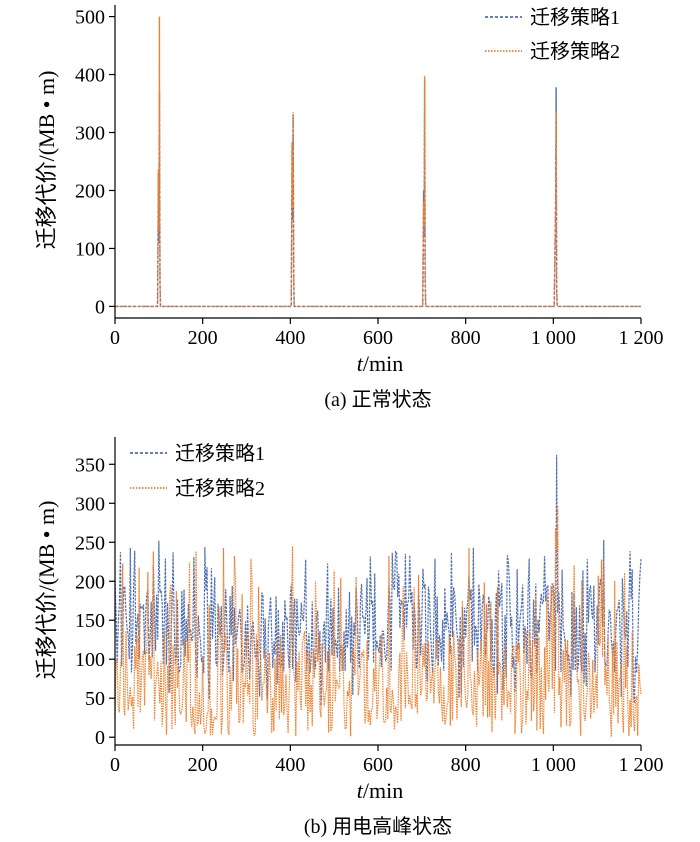  What do you see at coordinates (641, 765) in the screenshot?
I see `chart-b-x-tick-label: 1 200` at bounding box center [641, 765].